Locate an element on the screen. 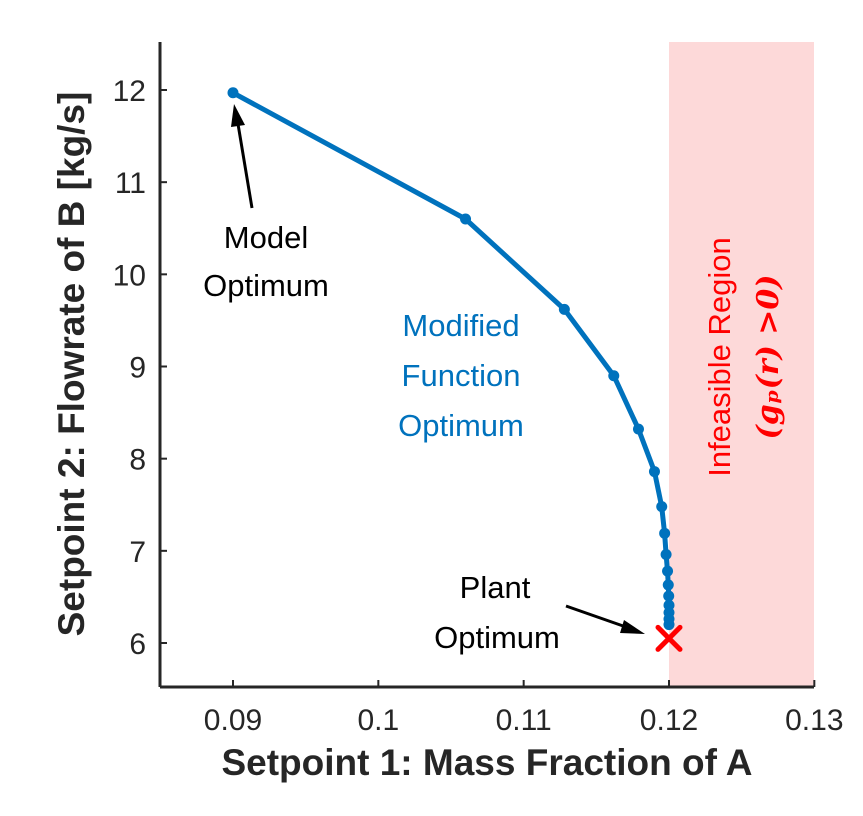 Image resolution: width=863 pixels, height=816 pixels. y-tick-label: 9 is located at coordinates (137, 368).